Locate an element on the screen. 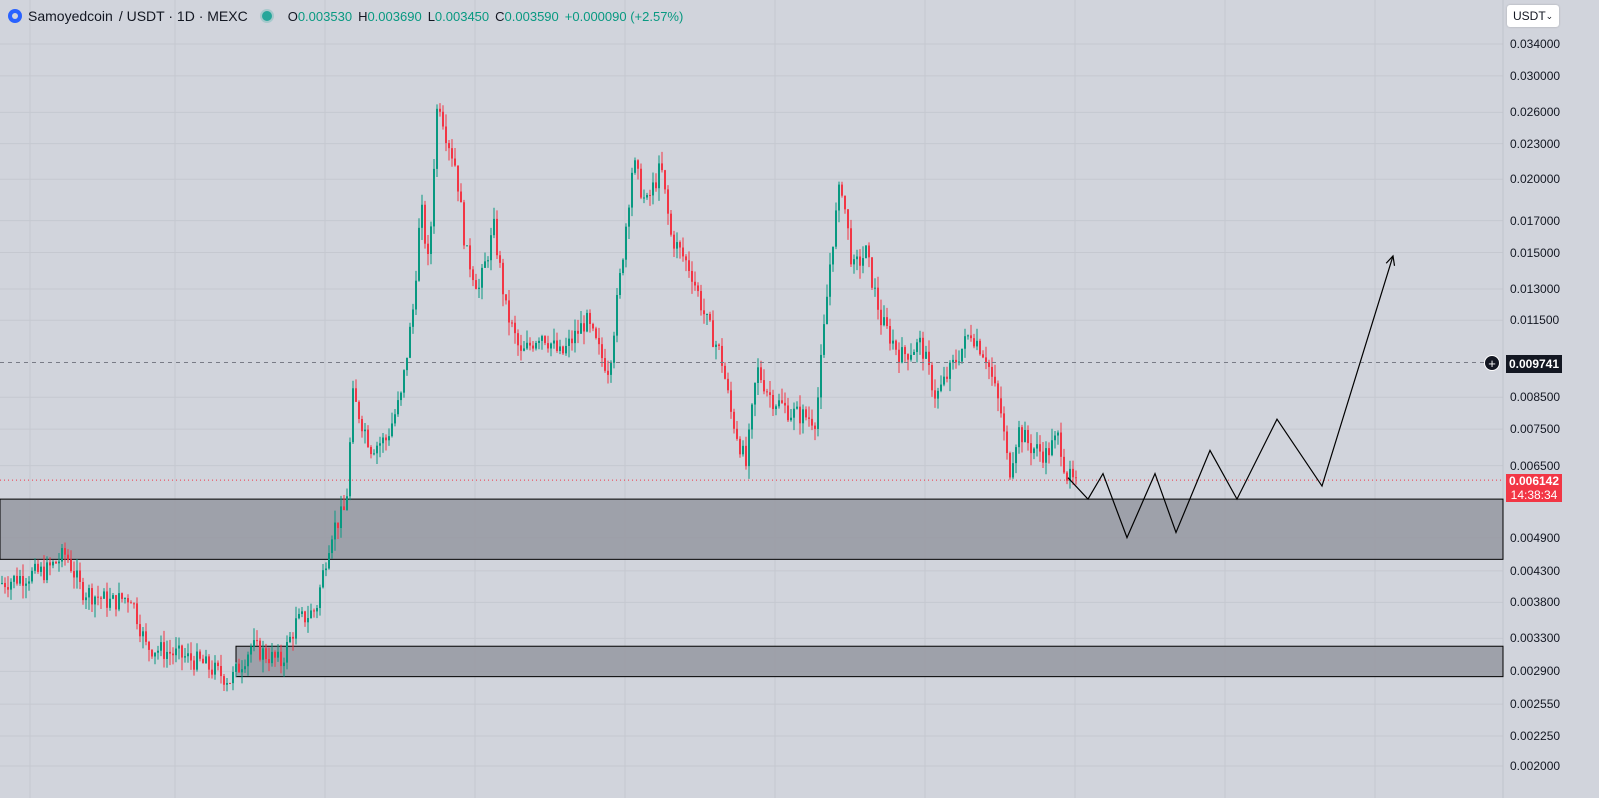 The image size is (1599, 798). bar-countdown: 14:38:34 is located at coordinates (1534, 495).